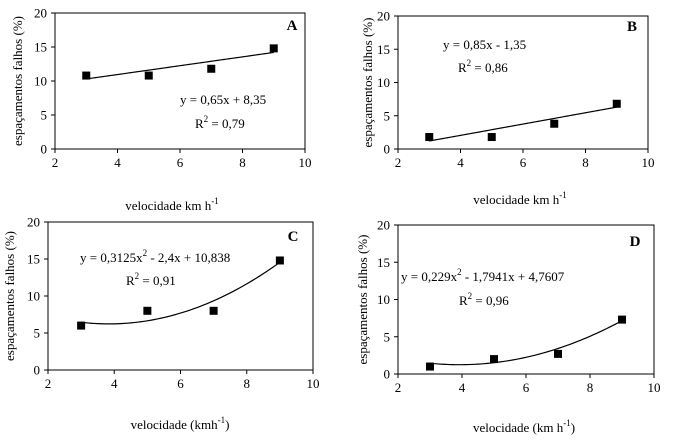  What do you see at coordinates (484, 44) in the screenshot?
I see `regression-equation-b: y = 0,85x - 1,35` at bounding box center [484, 44].